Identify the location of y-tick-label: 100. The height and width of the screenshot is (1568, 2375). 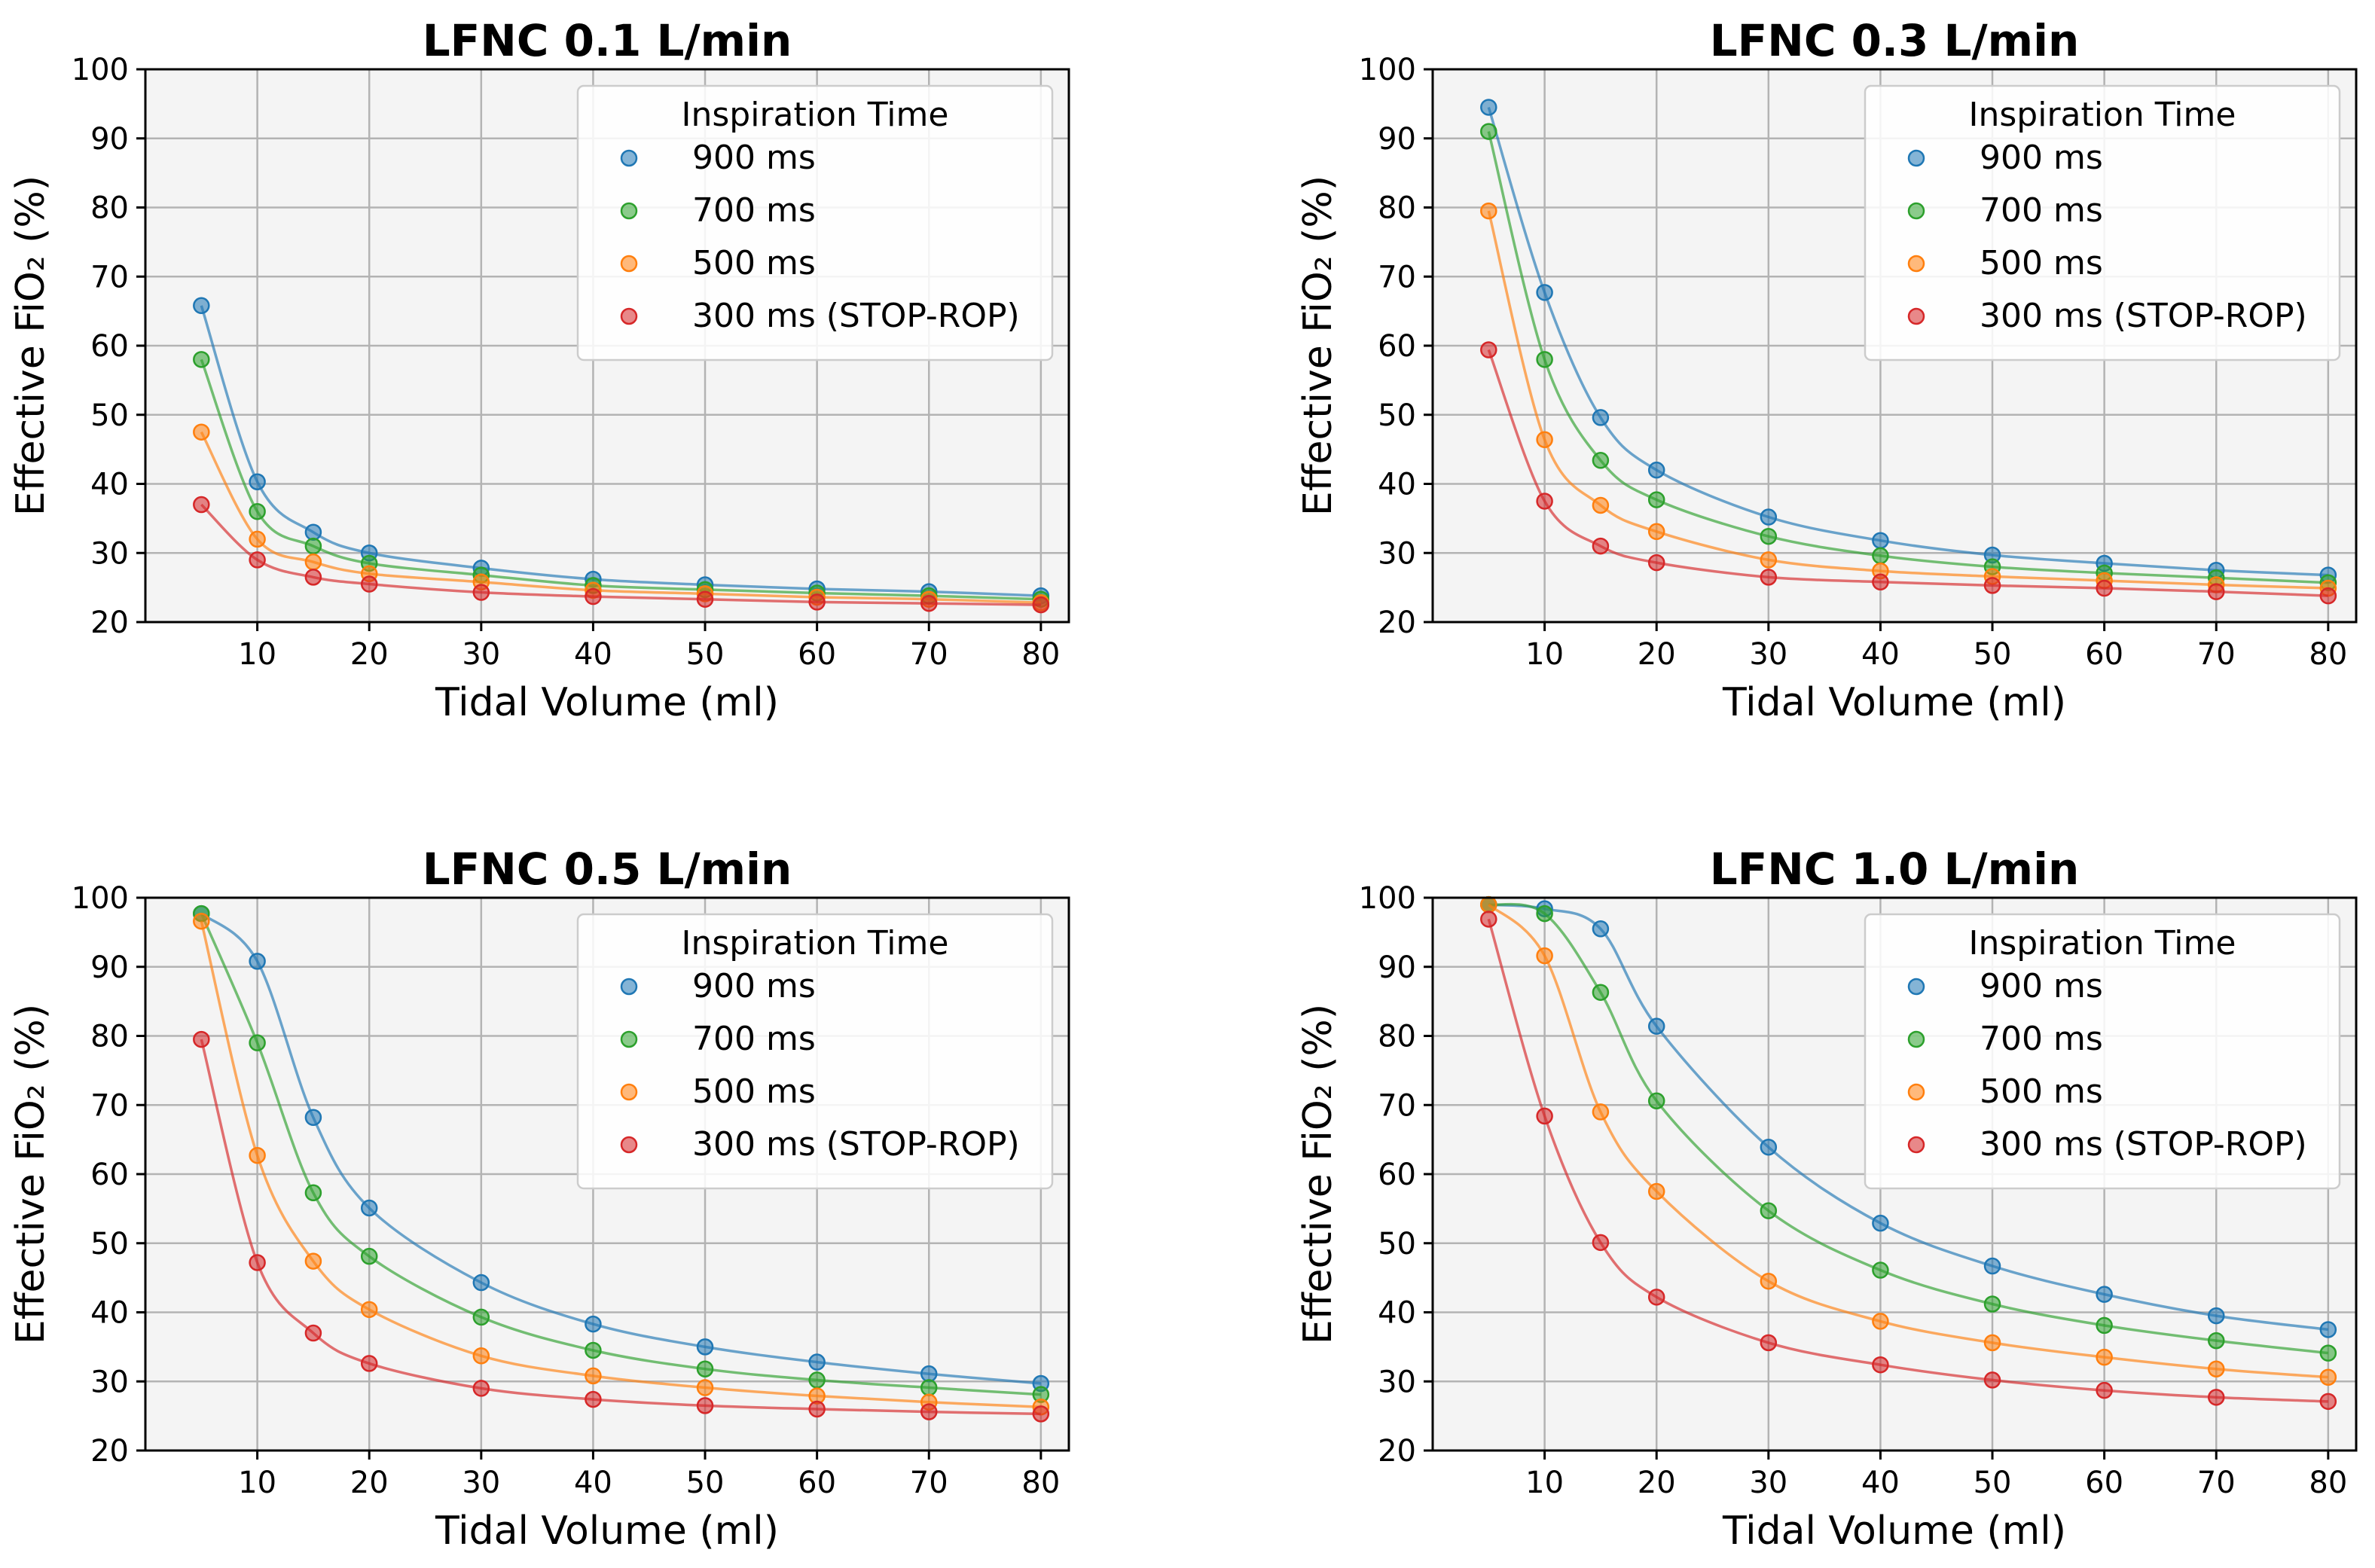
(1387, 70).